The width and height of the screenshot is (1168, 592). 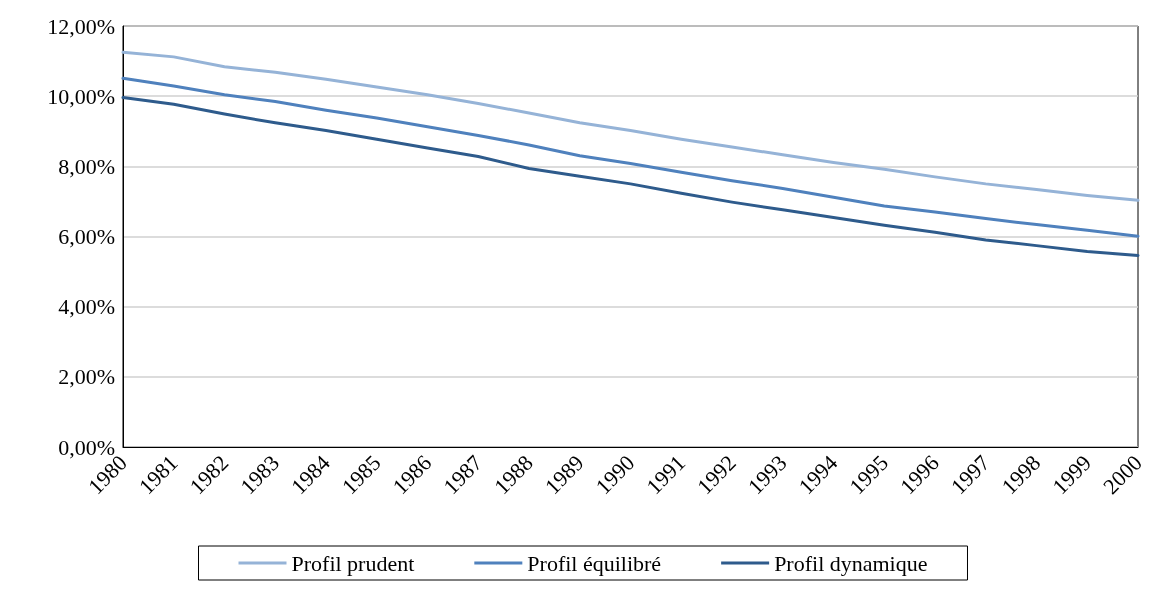 I want to click on legend-label: Profil prudent, so click(x=353, y=563).